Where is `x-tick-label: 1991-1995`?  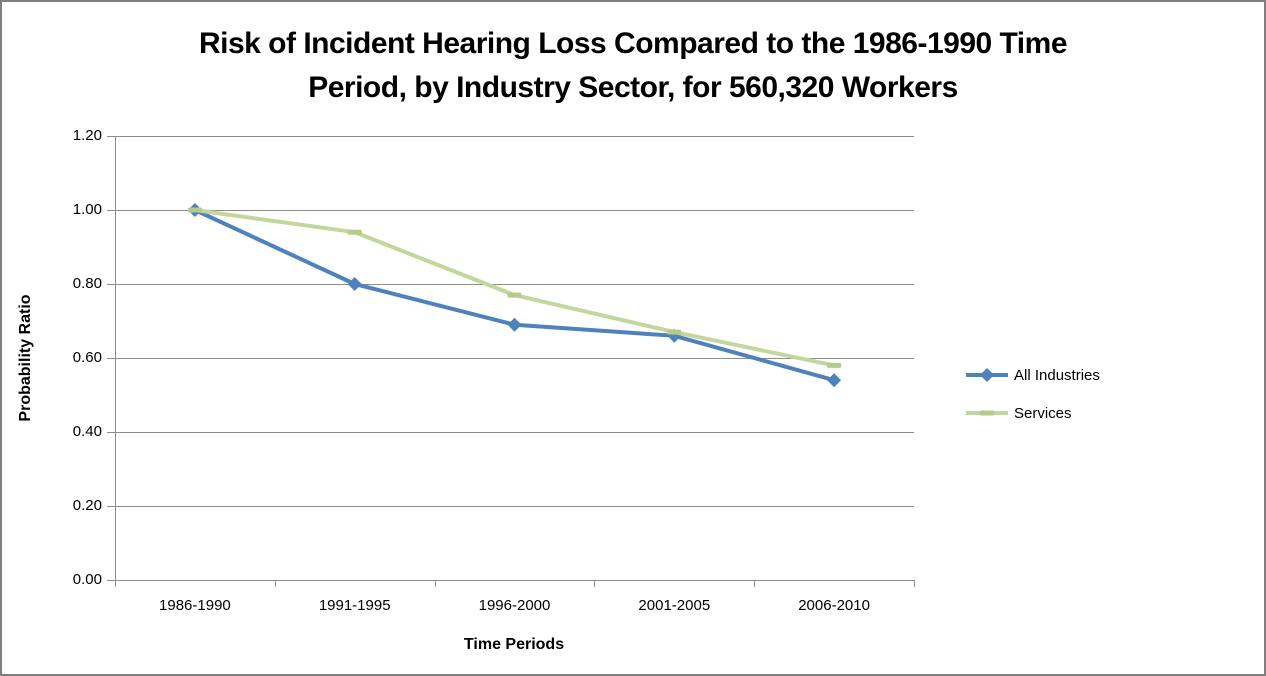
x-tick-label: 1991-1995 is located at coordinates (354, 605).